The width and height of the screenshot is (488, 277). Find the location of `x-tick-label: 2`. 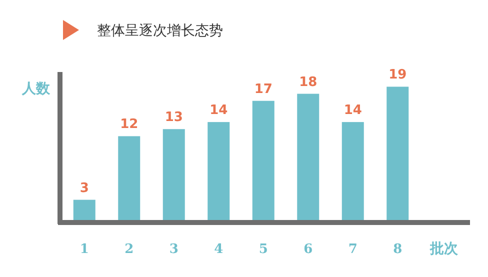

x-tick-label: 2 is located at coordinates (129, 249).